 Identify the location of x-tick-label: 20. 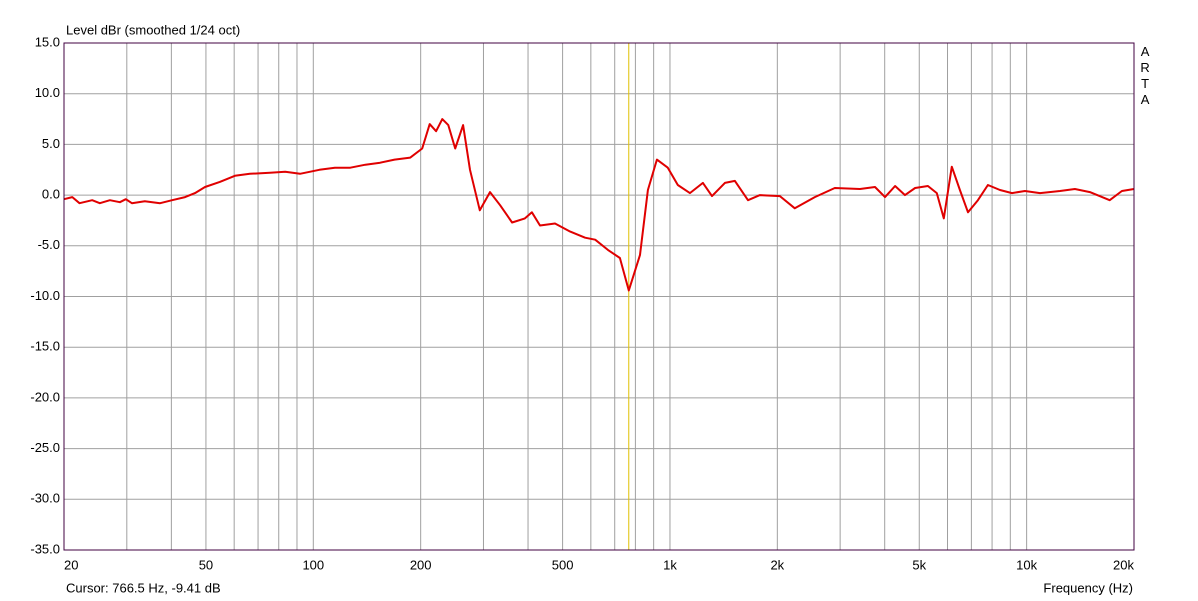
(71, 564).